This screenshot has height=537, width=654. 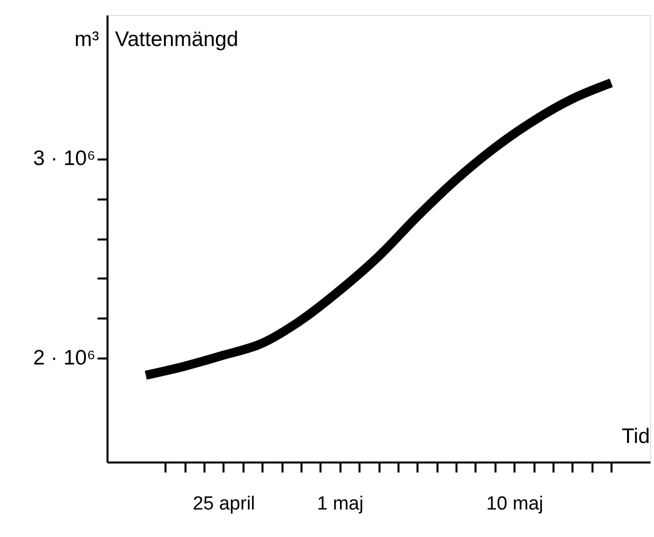 What do you see at coordinates (224, 504) in the screenshot?
I see `x-tick-label: 25 april` at bounding box center [224, 504].